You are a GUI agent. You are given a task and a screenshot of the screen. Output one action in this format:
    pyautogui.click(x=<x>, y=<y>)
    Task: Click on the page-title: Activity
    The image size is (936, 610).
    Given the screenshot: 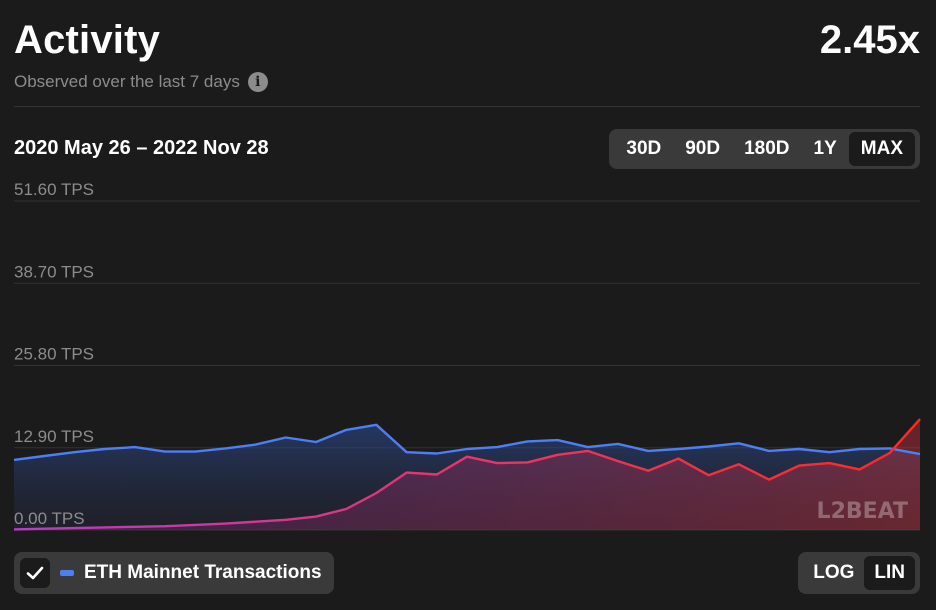 What is the action you would take?
    pyautogui.click(x=87, y=40)
    